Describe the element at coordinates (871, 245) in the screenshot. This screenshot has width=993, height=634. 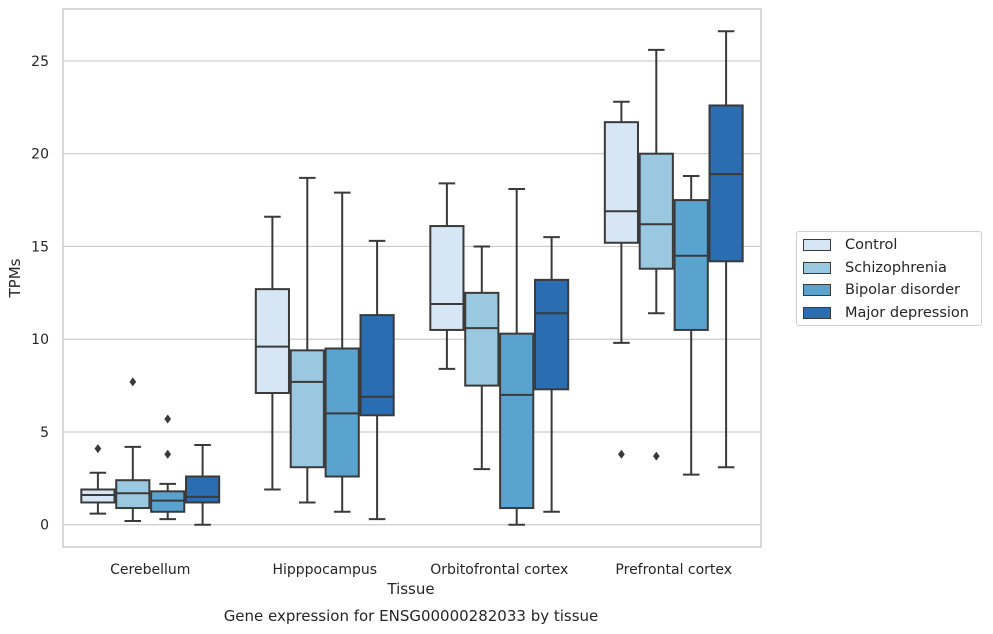
I see `legend-label: Control` at that location.